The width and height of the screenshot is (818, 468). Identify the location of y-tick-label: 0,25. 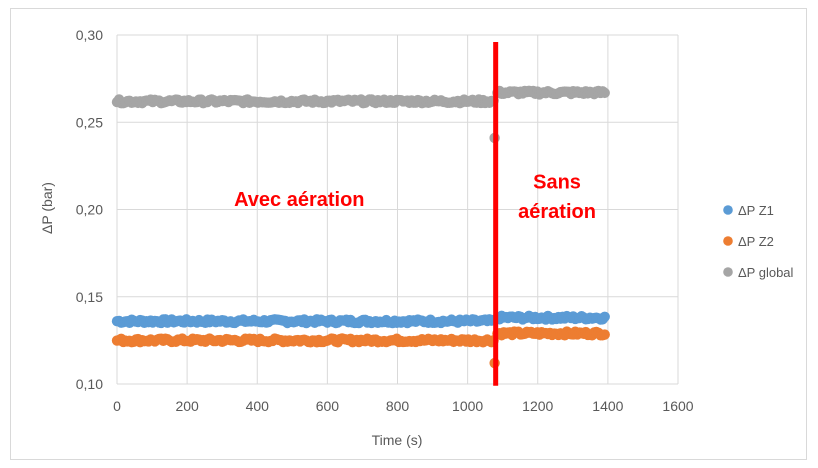
(89, 122).